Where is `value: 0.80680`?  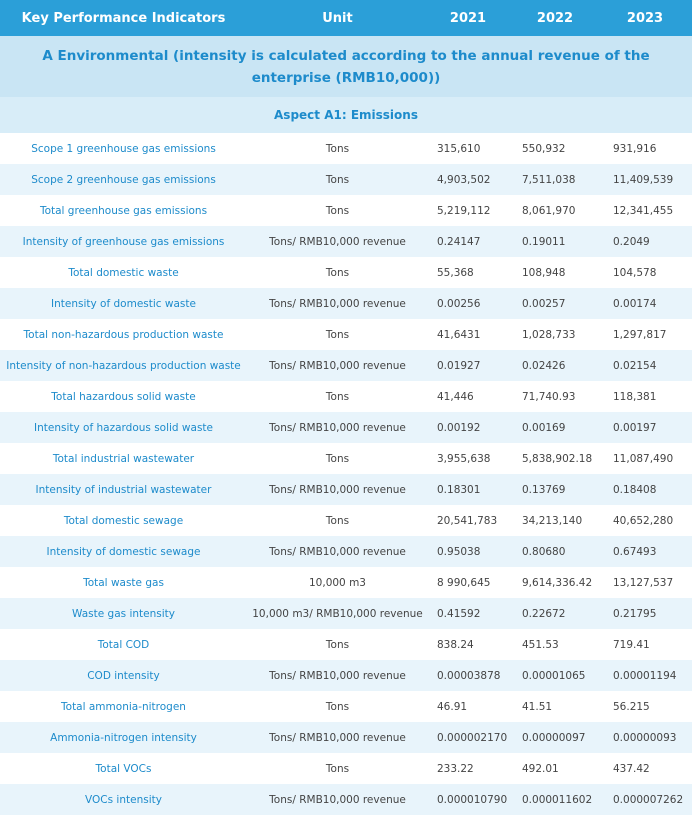 value: 0.80680 is located at coordinates (544, 551).